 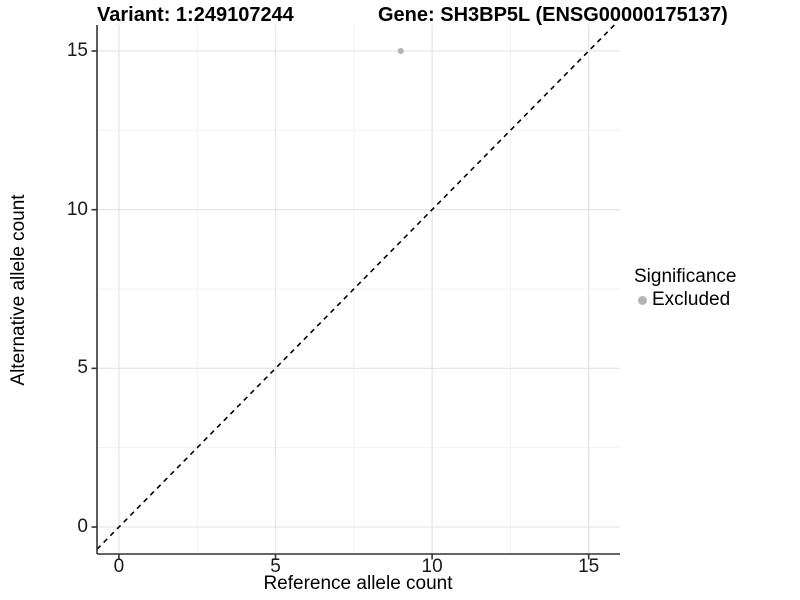 What do you see at coordinates (119, 566) in the screenshot?
I see `x-tick-label: 0` at bounding box center [119, 566].